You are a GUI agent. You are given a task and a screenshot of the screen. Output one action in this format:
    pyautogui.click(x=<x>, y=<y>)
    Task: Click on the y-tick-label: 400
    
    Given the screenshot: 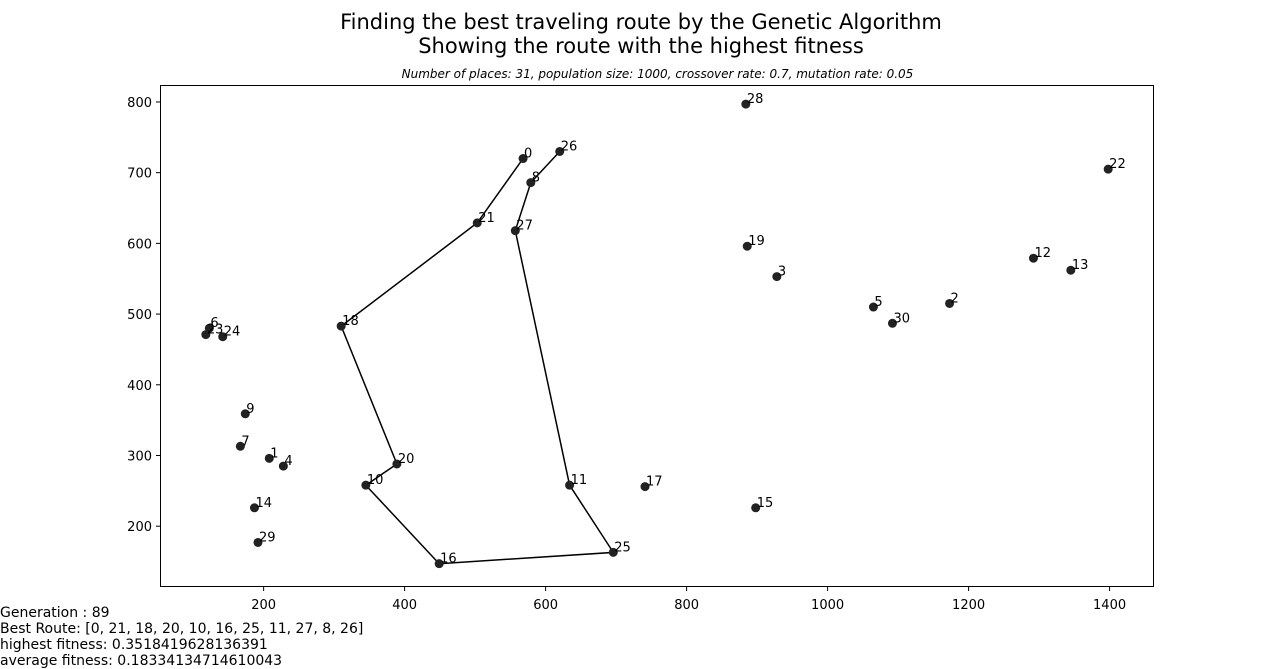 What is the action you would take?
    pyautogui.click(x=139, y=386)
    